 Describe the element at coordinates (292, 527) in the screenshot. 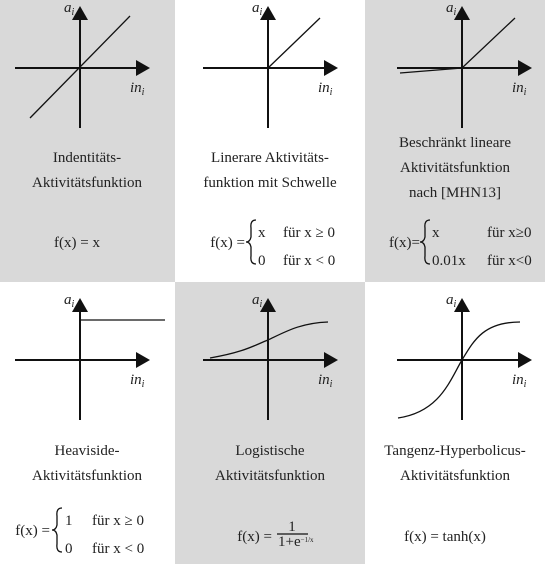

I see `formula-numerator: 1` at that location.